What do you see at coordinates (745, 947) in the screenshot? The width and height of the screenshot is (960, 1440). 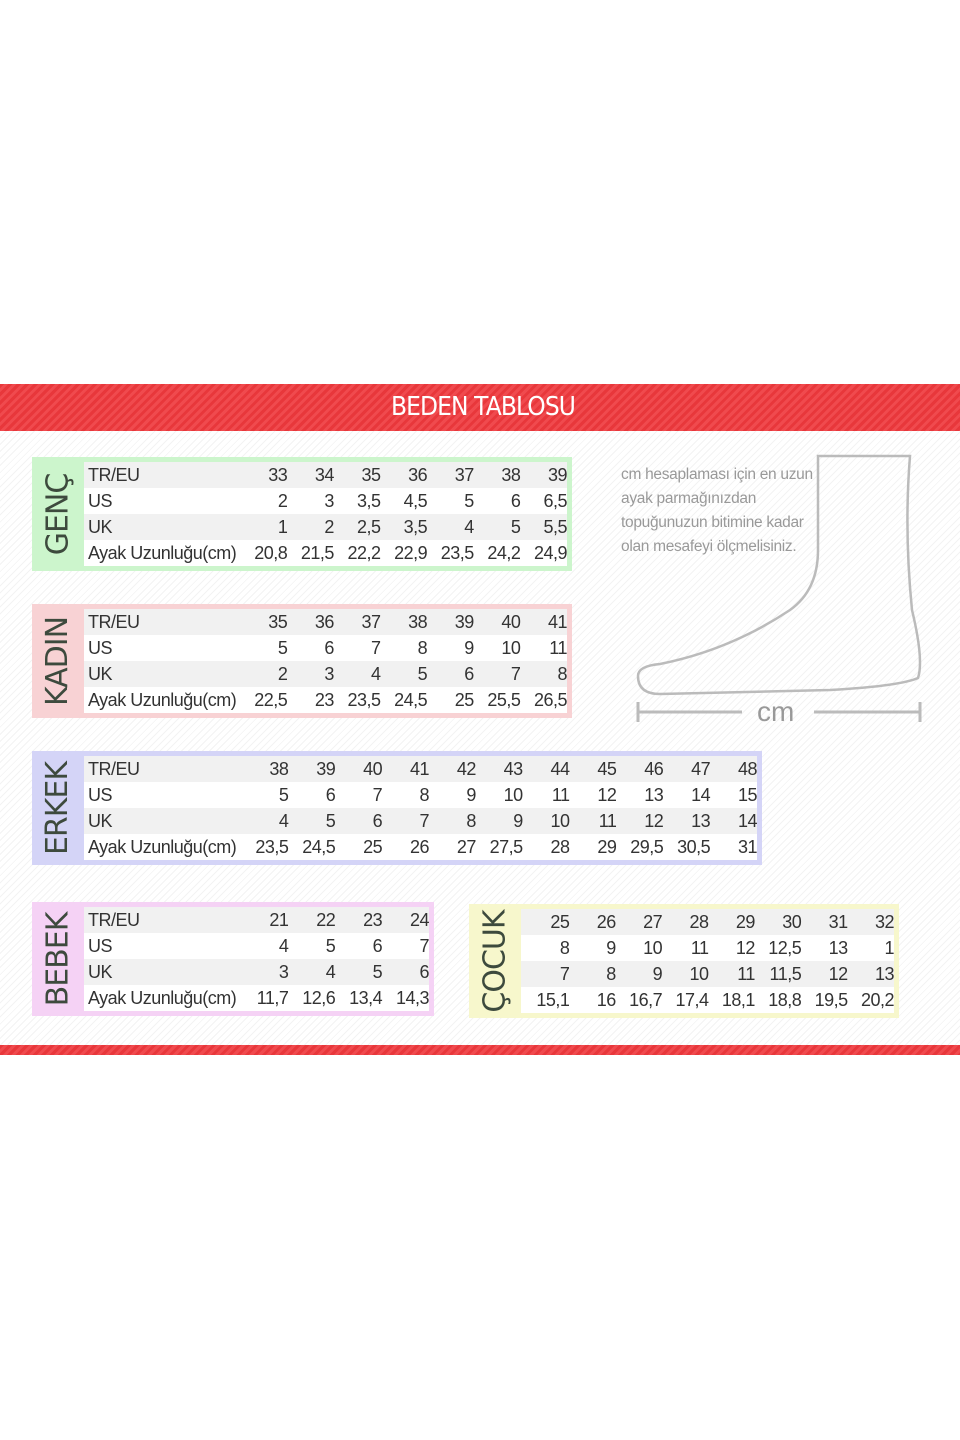 I see `table-cell: 12` at bounding box center [745, 947].